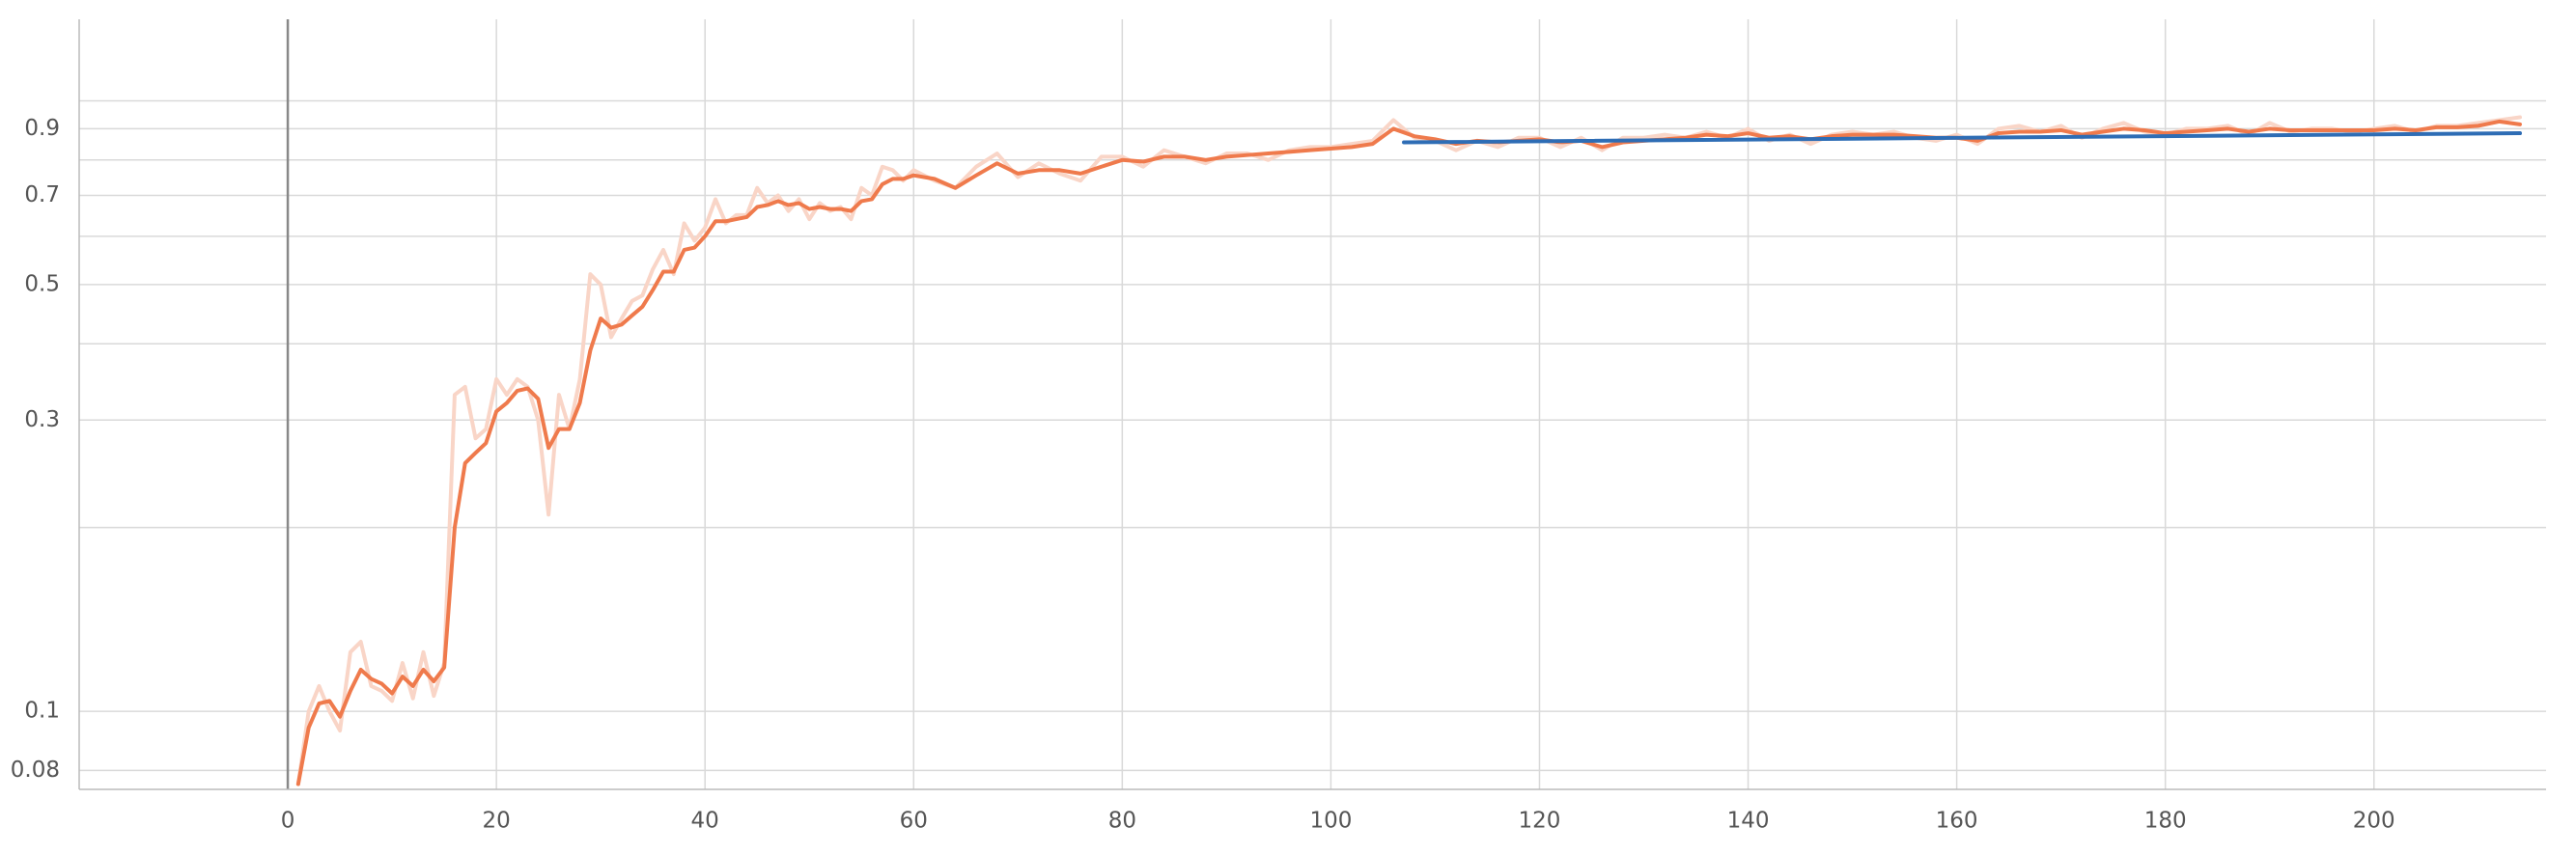  Describe the element at coordinates (42, 283) in the screenshot. I see `y-tick-label: 0.5` at that location.